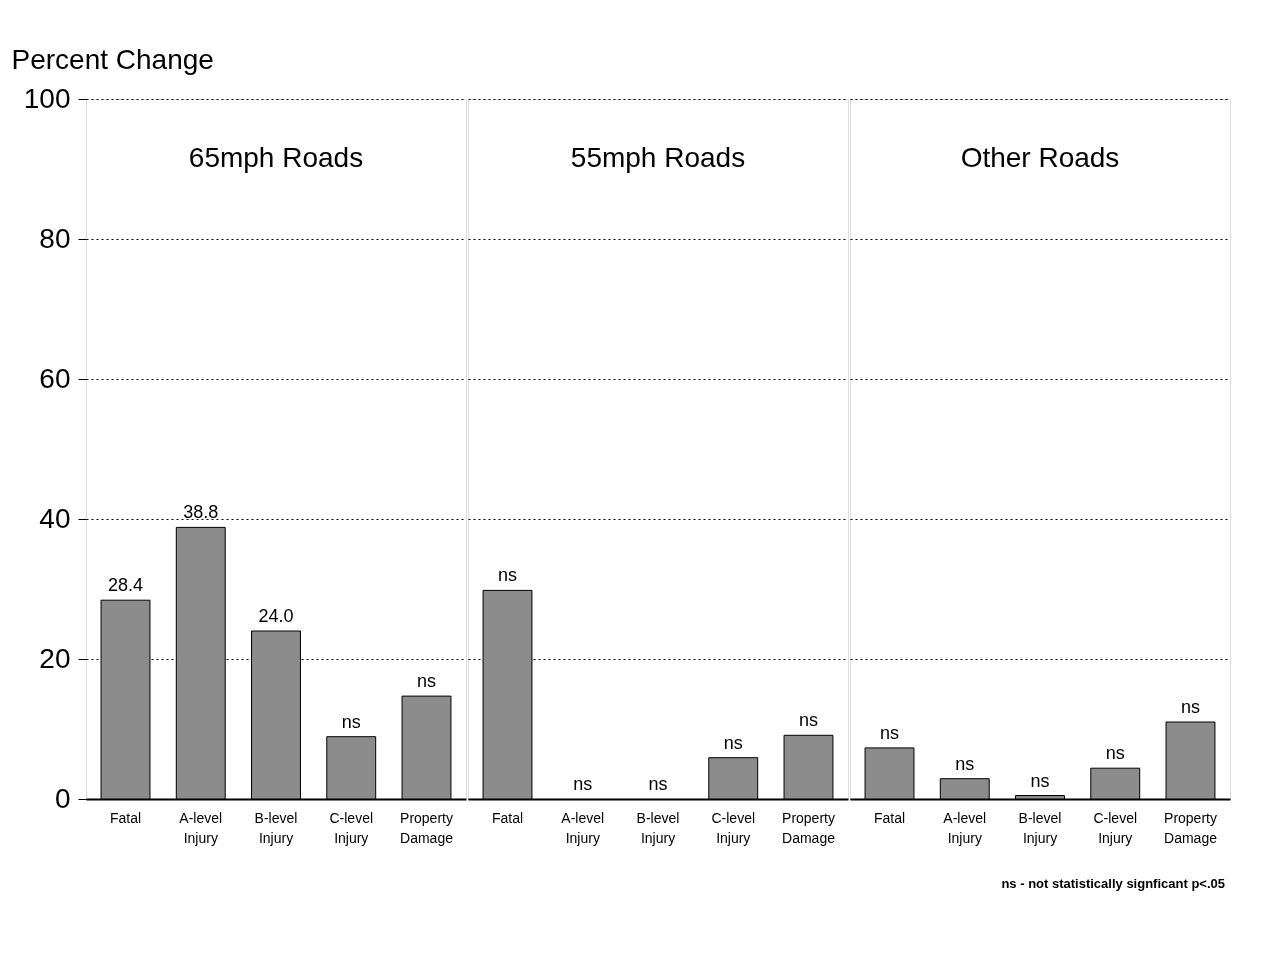 This screenshot has height=979, width=1266. I want to click on y-tick-label: 80, so click(55, 238).